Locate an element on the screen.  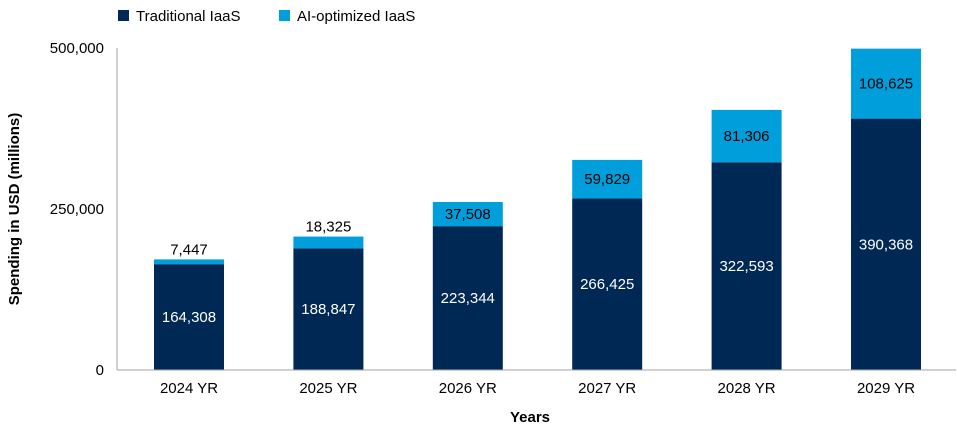
data-label: 223,344 is located at coordinates (468, 298).